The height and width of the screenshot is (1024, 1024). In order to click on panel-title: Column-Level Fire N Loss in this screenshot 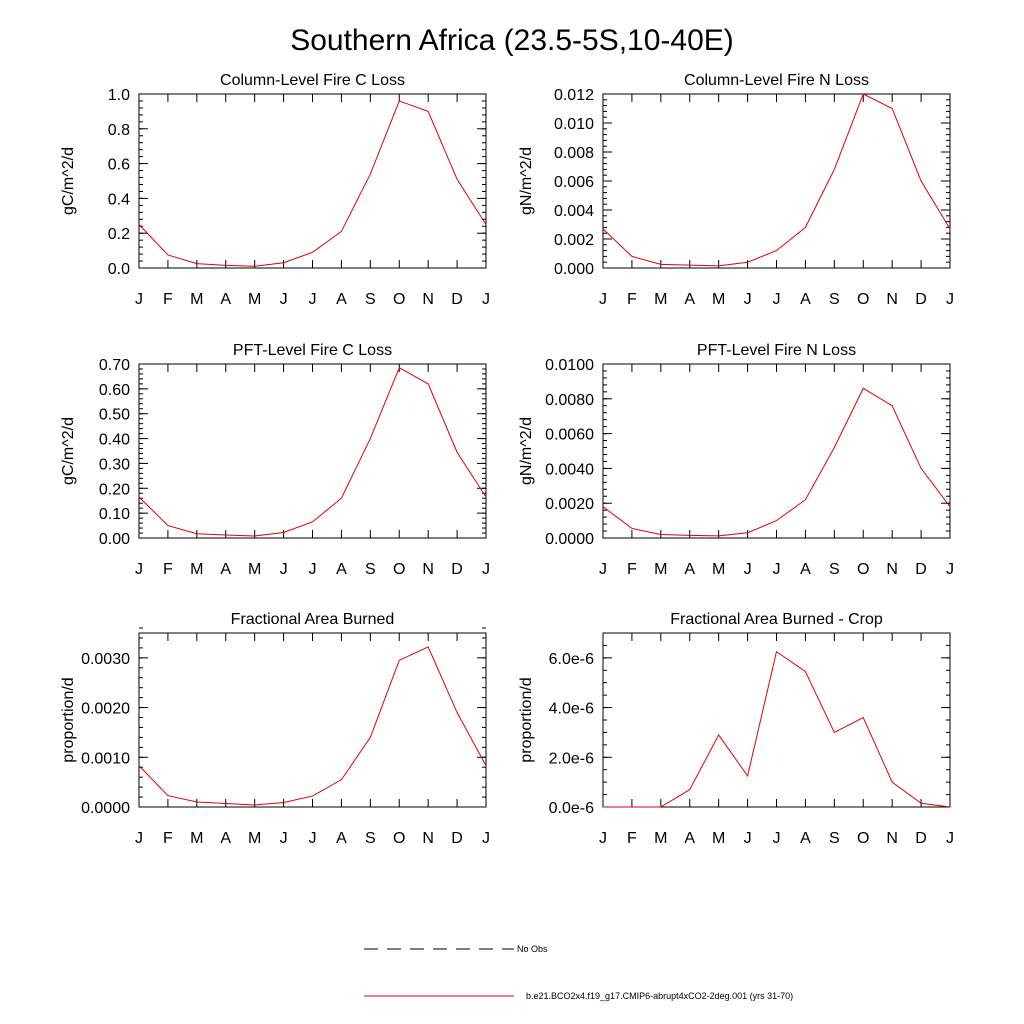, I will do `click(776, 80)`.